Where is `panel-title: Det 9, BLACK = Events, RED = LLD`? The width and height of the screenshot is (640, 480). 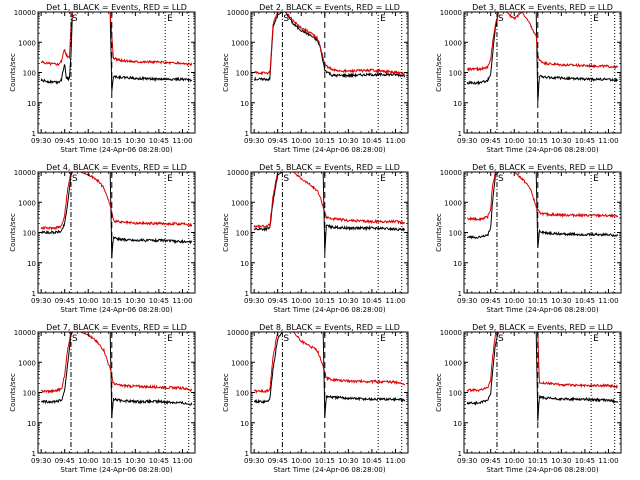
panel-title: Det 9, BLACK = Events, RED = LLD is located at coordinates (542, 327).